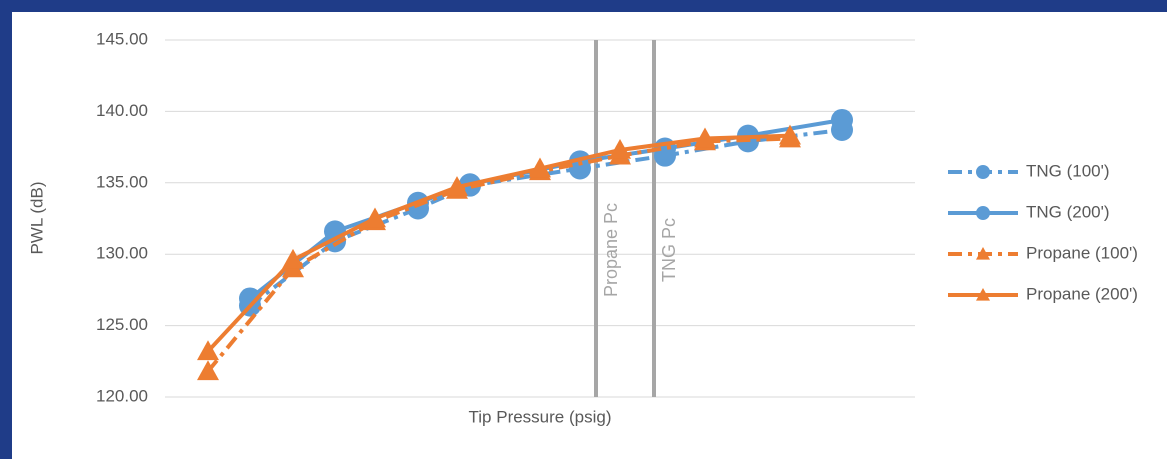  Describe the element at coordinates (36, 217) in the screenshot. I see `y-axis-label: PWL (dB)` at that location.